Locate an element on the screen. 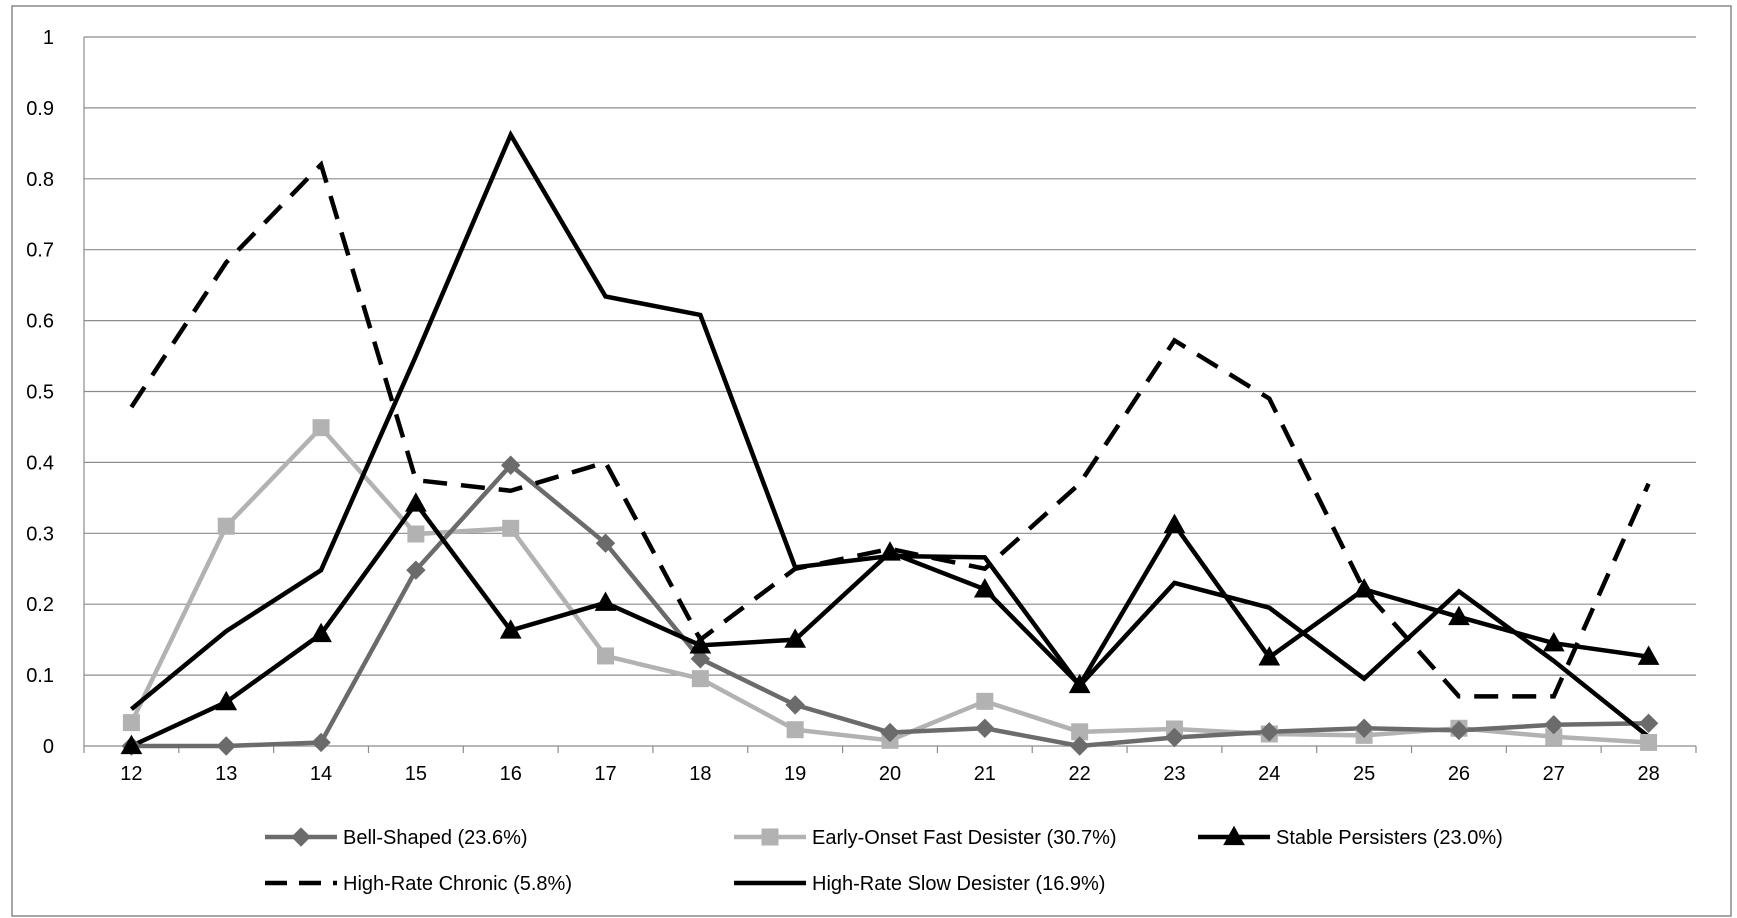 The height and width of the screenshot is (918, 1737). x-tick-label: 19 is located at coordinates (795, 774).